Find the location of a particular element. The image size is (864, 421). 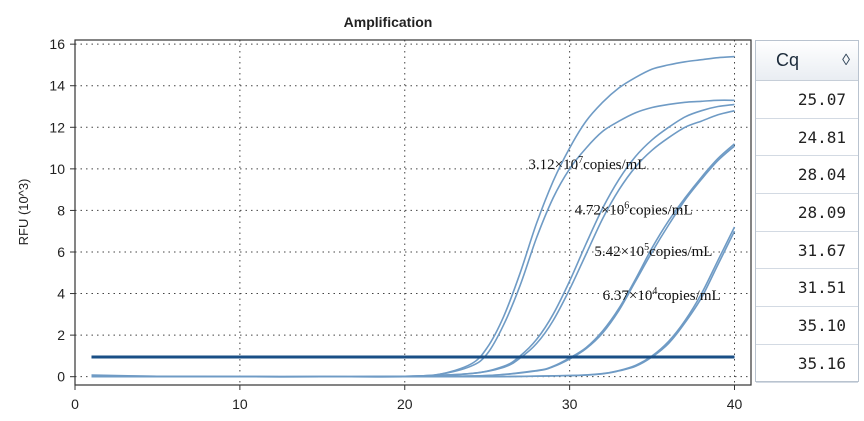

x-tick-label: 30 is located at coordinates (570, 404).